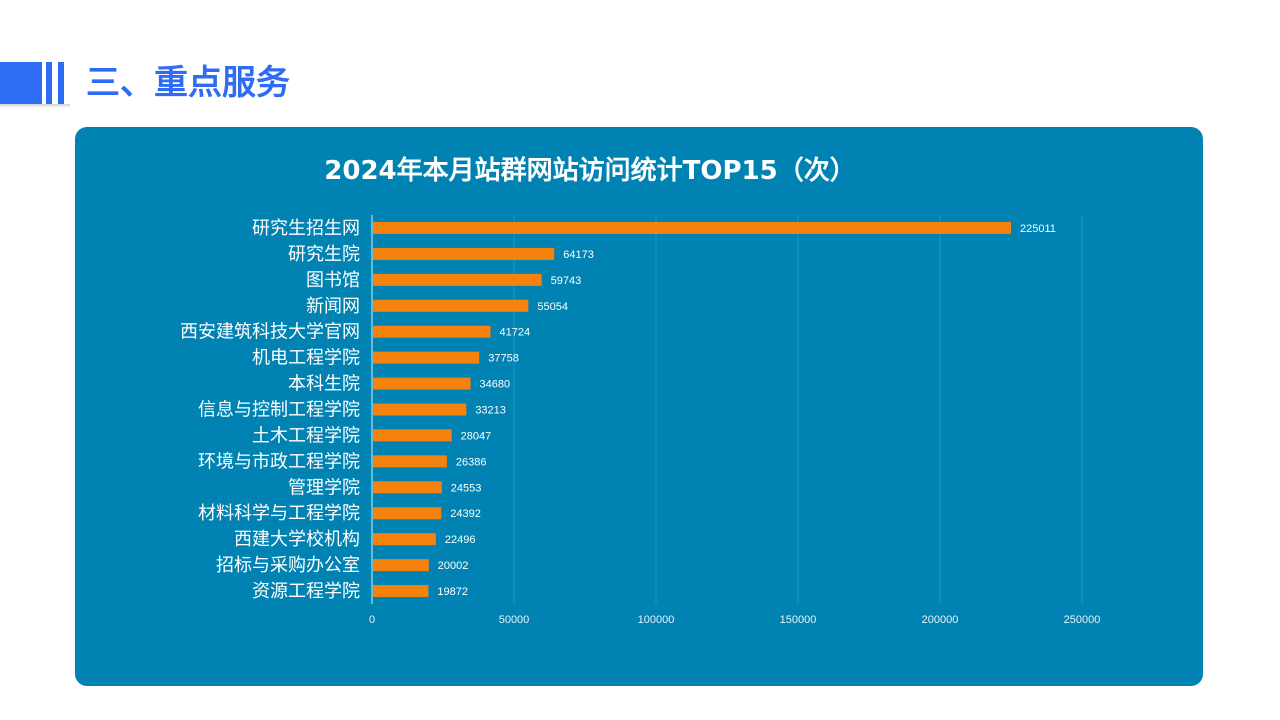  Describe the element at coordinates (552, 307) in the screenshot. I see `data-label: 55054` at that location.